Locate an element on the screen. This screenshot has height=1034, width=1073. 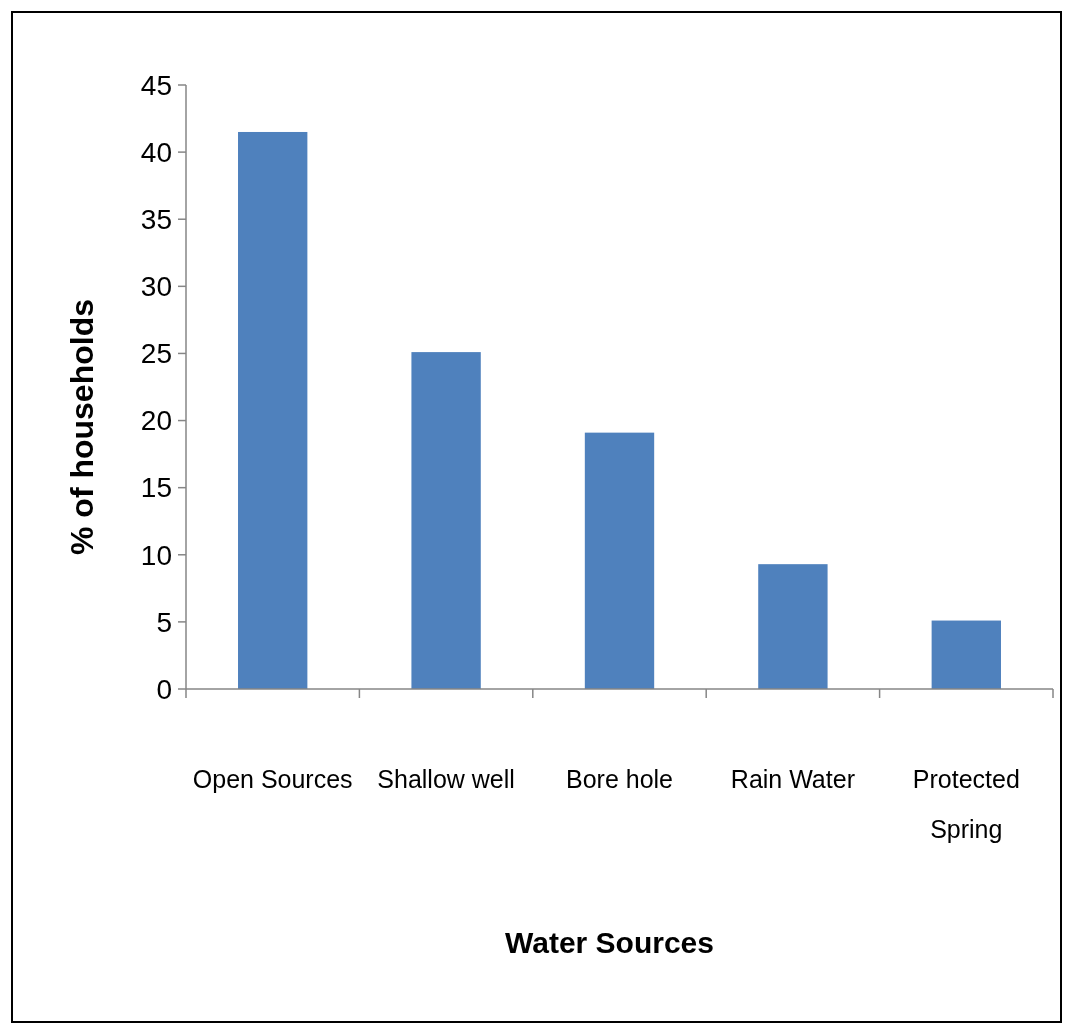
y-tick-label: 10 is located at coordinates (156, 555).